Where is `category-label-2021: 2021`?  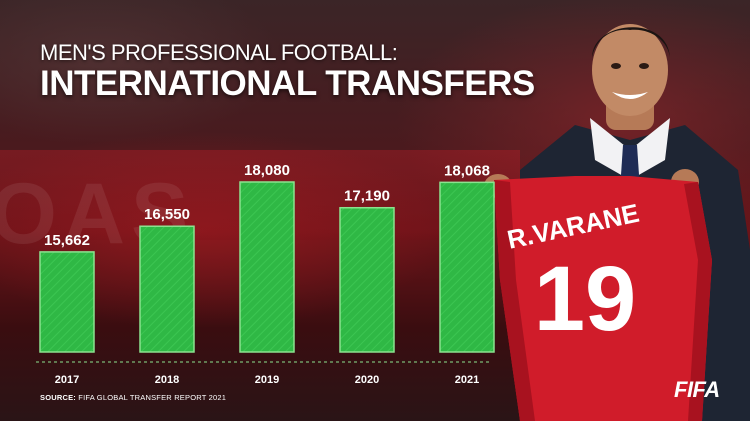
category-label-2021: 2021 is located at coordinates (467, 380).